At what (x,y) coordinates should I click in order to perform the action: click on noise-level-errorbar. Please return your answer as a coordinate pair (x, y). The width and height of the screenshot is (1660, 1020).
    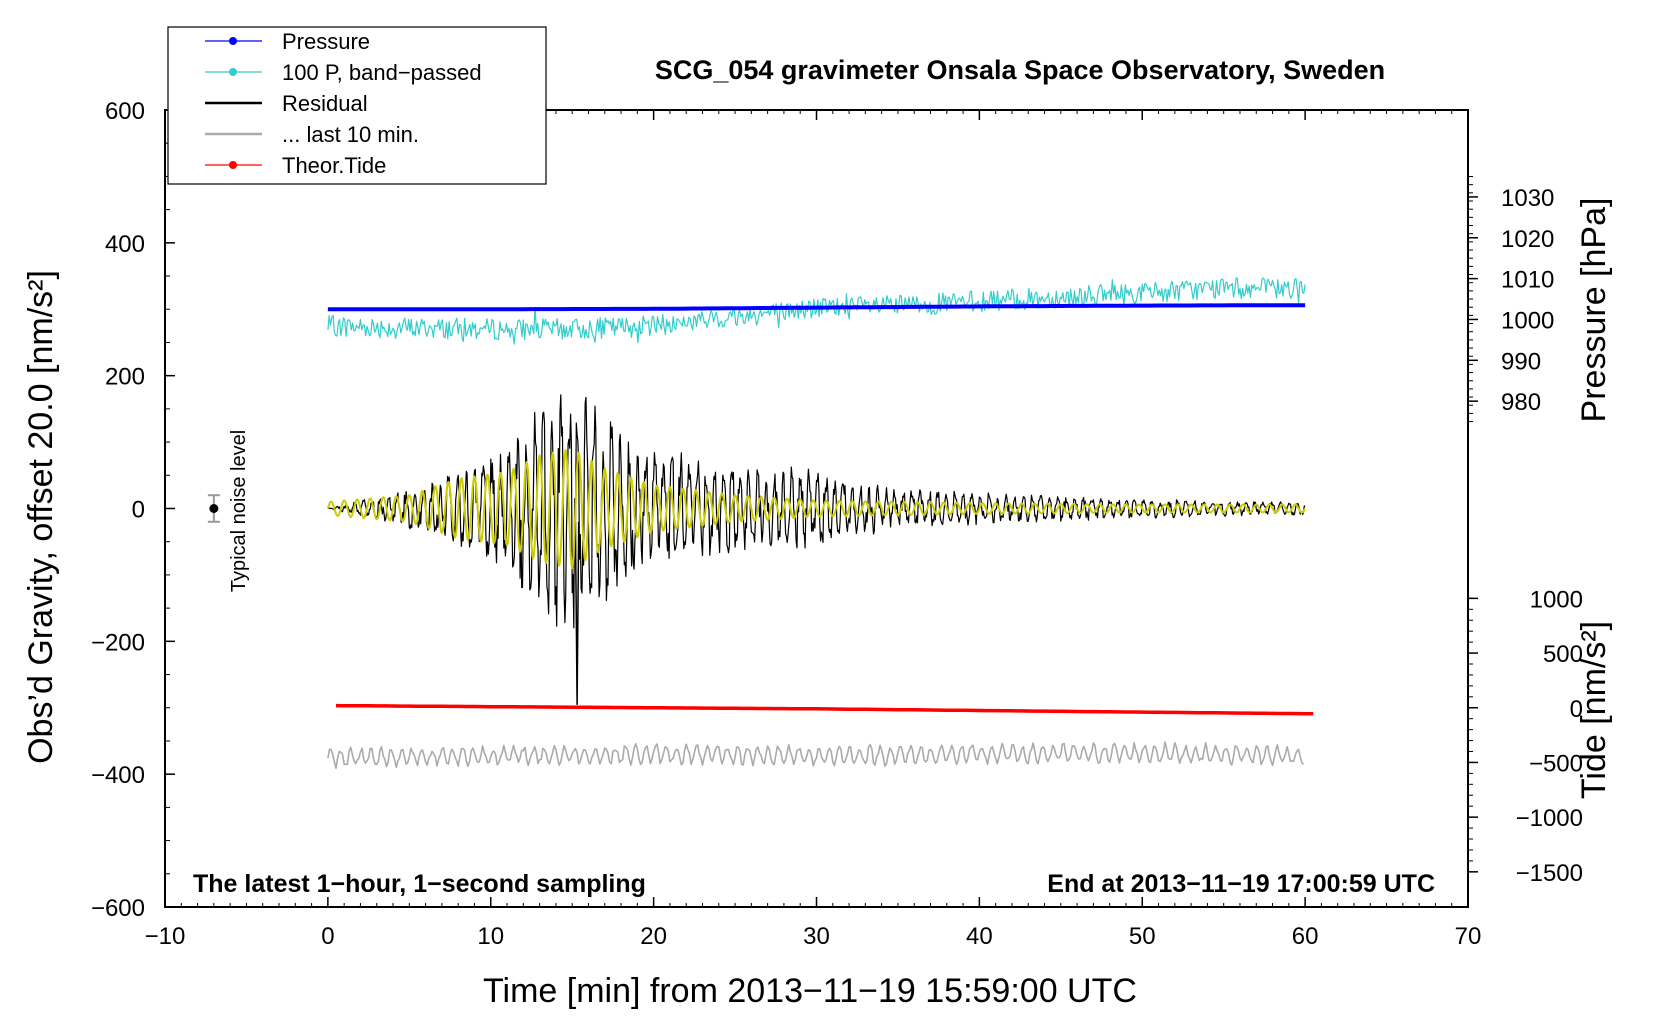
    Looking at the image, I should click on (213, 508).